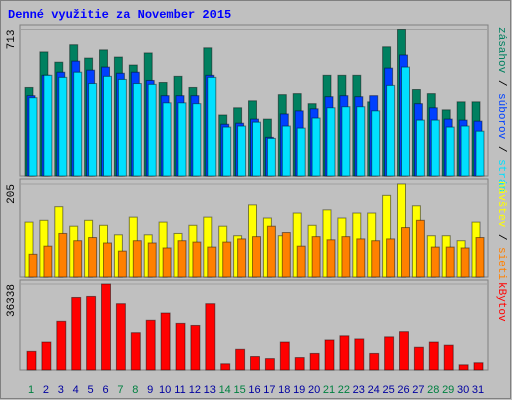  I want to click on x-tick-label: 31, so click(478, 390).